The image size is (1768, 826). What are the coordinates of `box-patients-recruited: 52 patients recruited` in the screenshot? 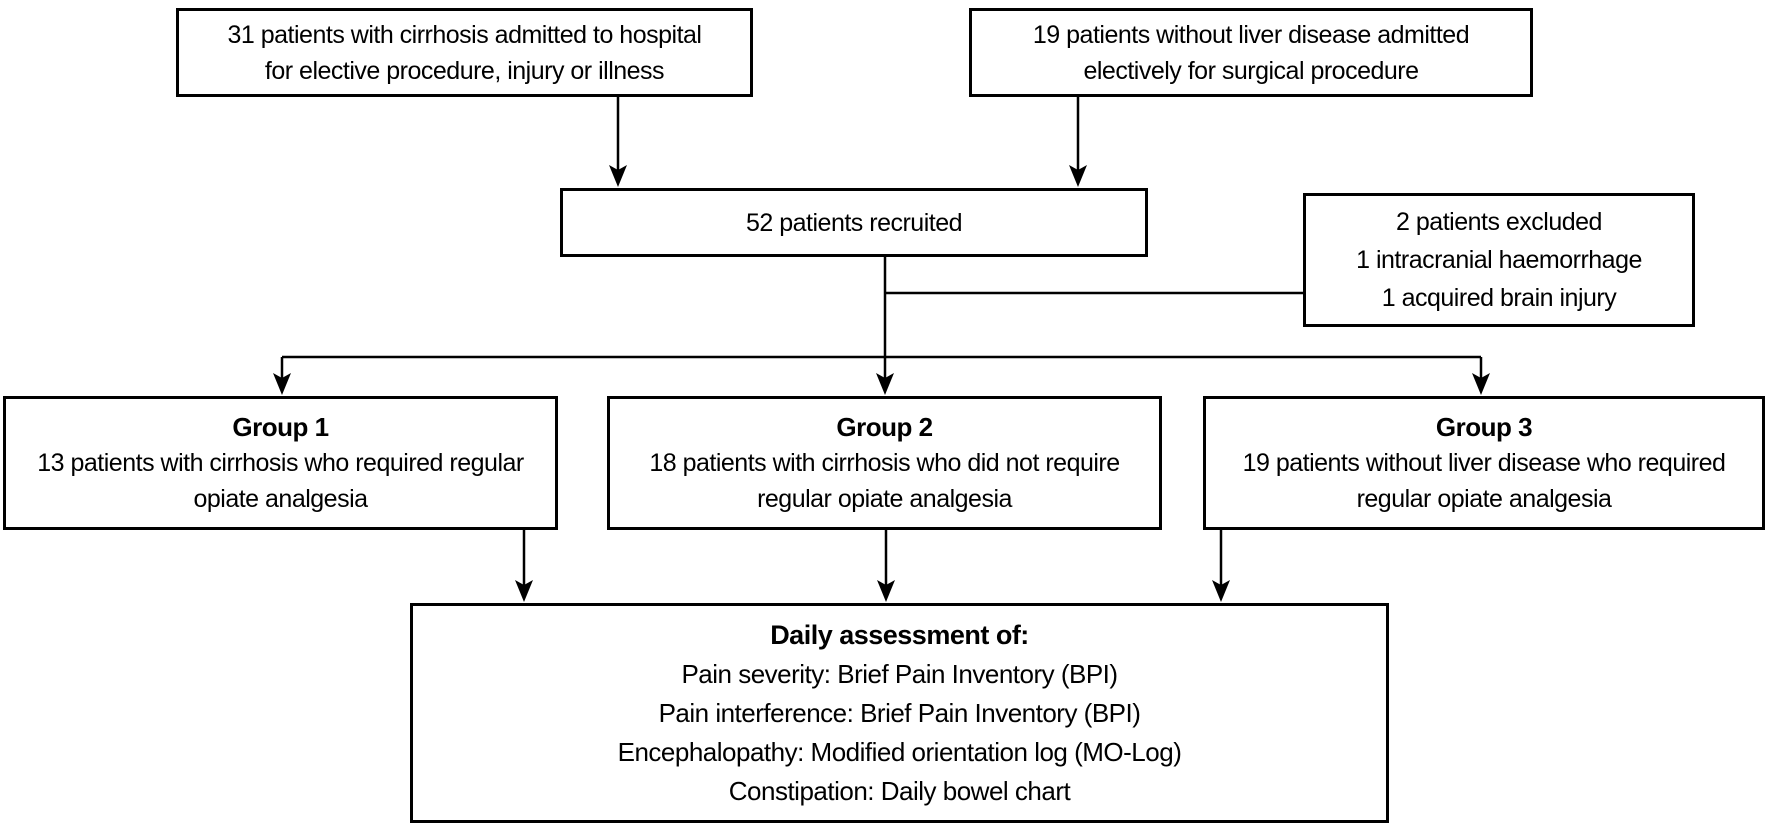 It's located at (854, 222).